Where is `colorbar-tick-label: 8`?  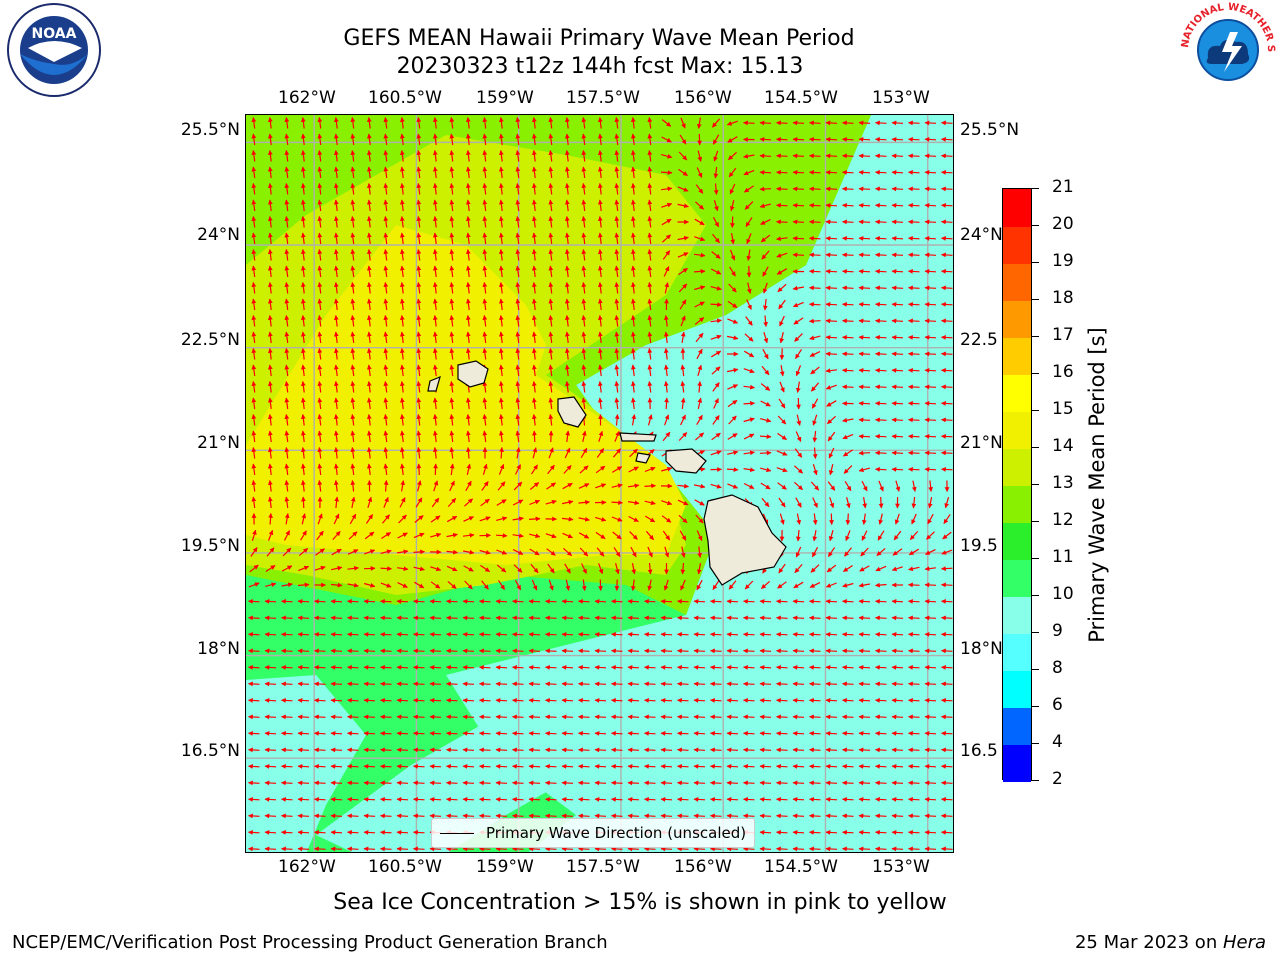 colorbar-tick-label: 8 is located at coordinates (1057, 668).